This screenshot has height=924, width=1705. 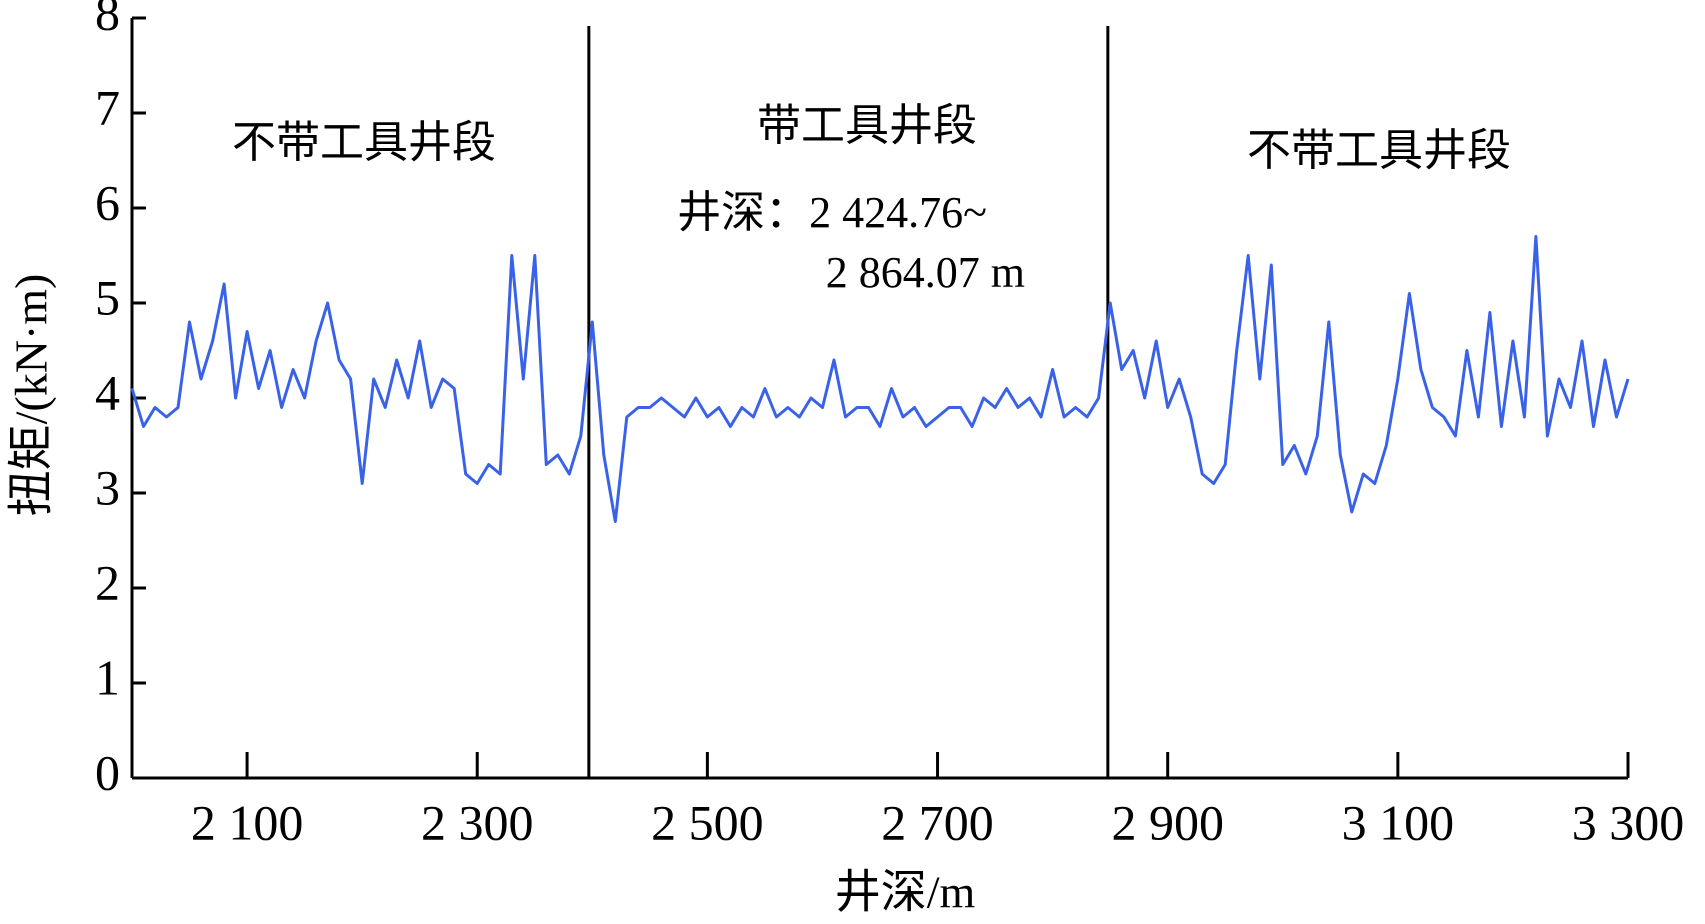 What do you see at coordinates (107, 392) in the screenshot?
I see `y-tick-label: 4` at bounding box center [107, 392].